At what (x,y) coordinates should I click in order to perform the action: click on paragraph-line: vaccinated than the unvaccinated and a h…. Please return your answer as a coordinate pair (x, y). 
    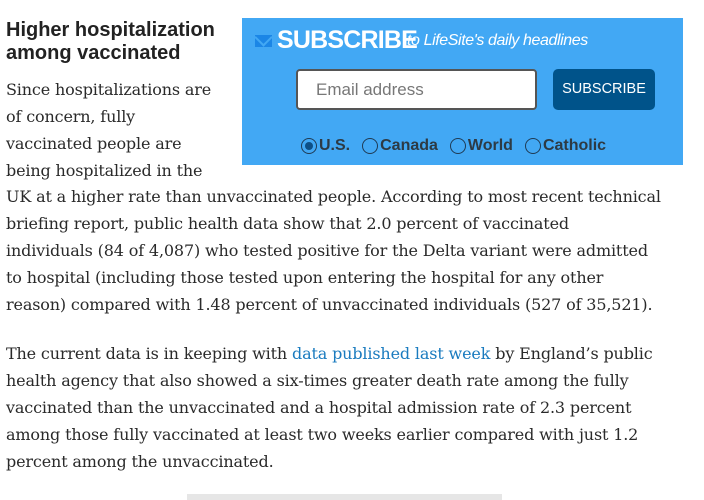
    Looking at the image, I should click on (319, 407).